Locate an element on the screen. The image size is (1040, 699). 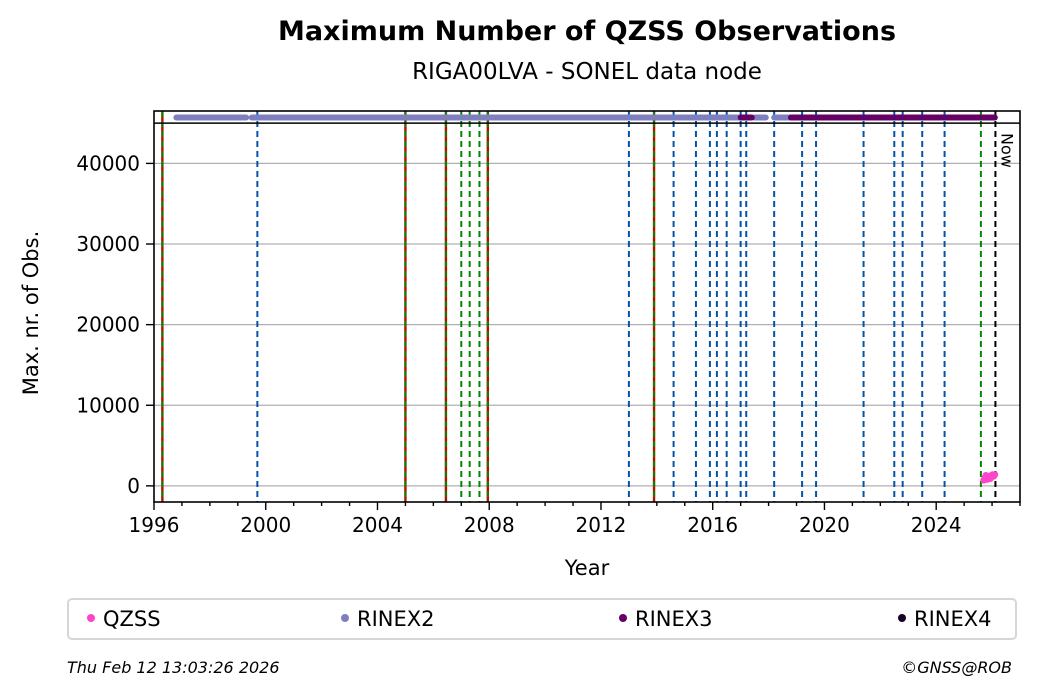
x-tick-label: 2024 is located at coordinates (936, 525).